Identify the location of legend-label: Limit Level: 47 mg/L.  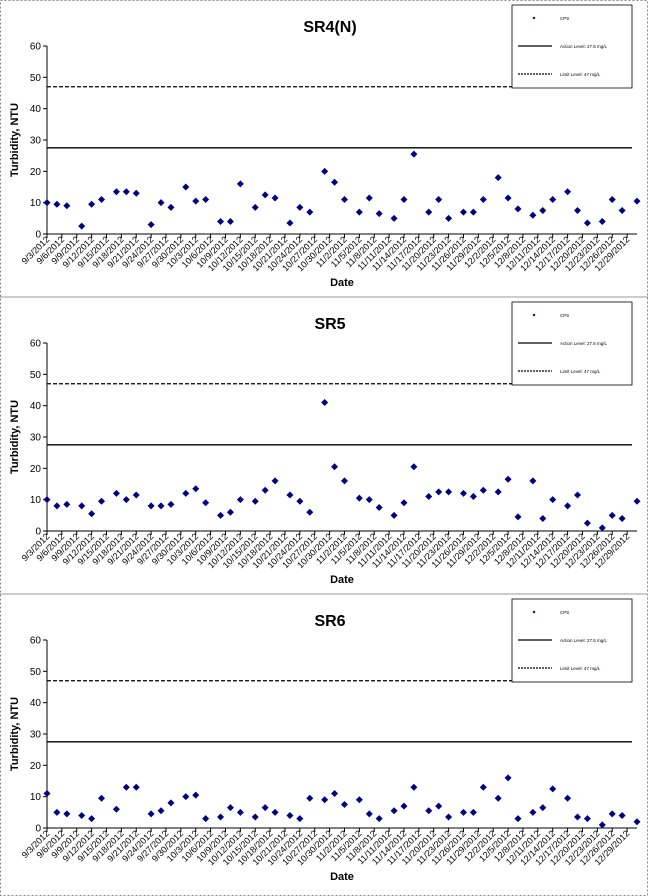
(580, 668).